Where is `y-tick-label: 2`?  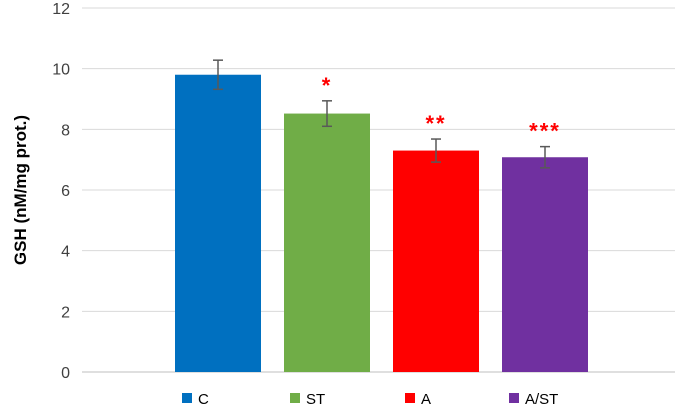
y-tick-label: 2 is located at coordinates (65, 312).